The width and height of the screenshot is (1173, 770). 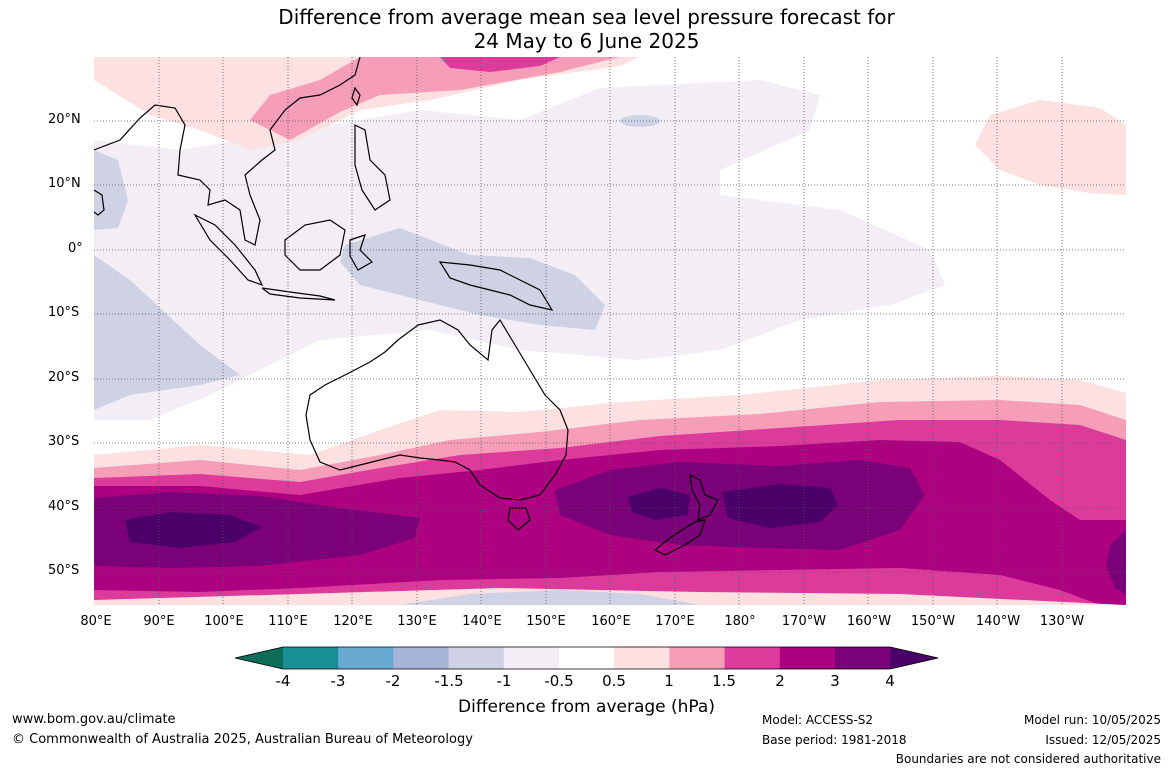 I want to click on lat-label-equator: 0°, so click(x=75, y=248).